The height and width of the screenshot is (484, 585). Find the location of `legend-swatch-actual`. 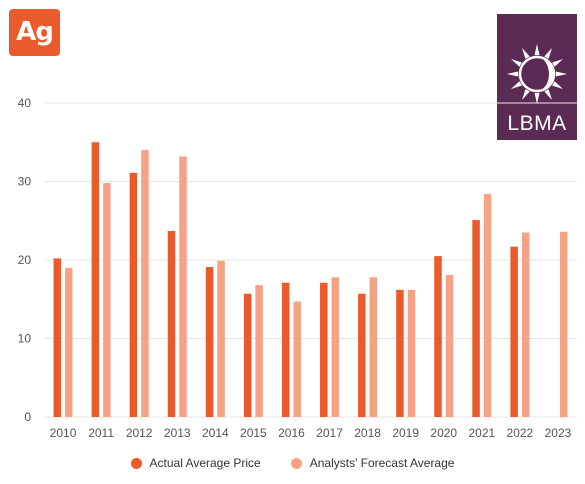

legend-swatch-actual is located at coordinates (136, 463).